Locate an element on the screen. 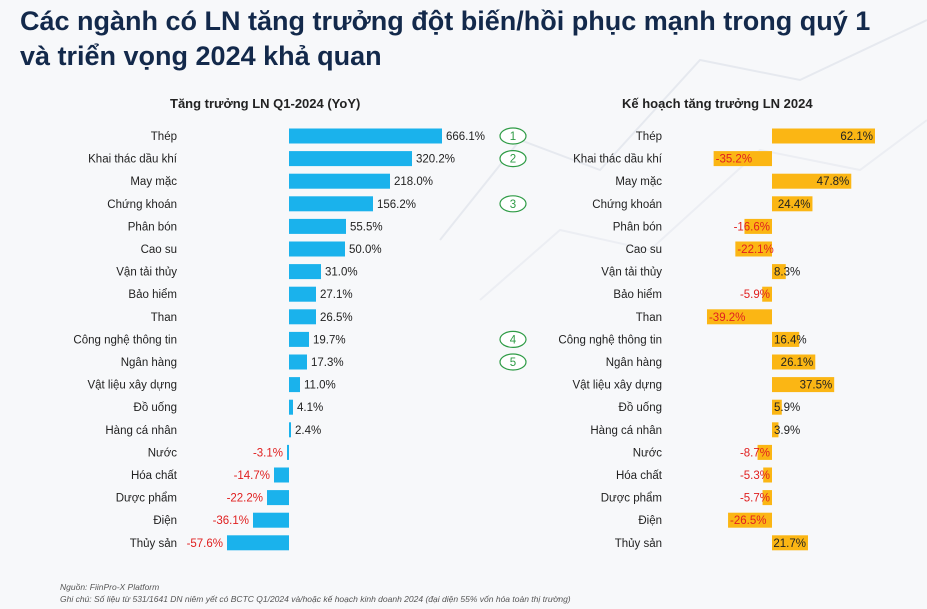 The height and width of the screenshot is (609, 927). left-category-label: Phân bón is located at coordinates (152, 227).